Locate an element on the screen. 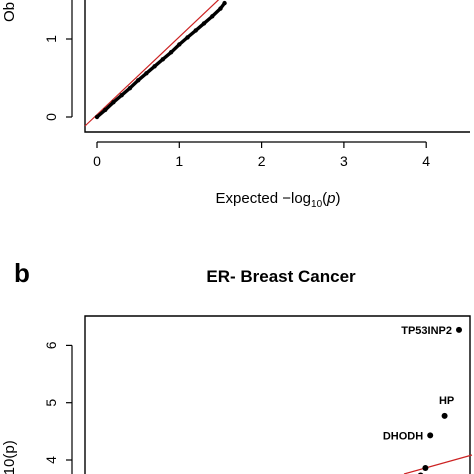  gene-label: TP53INP2 is located at coordinates (426, 331).